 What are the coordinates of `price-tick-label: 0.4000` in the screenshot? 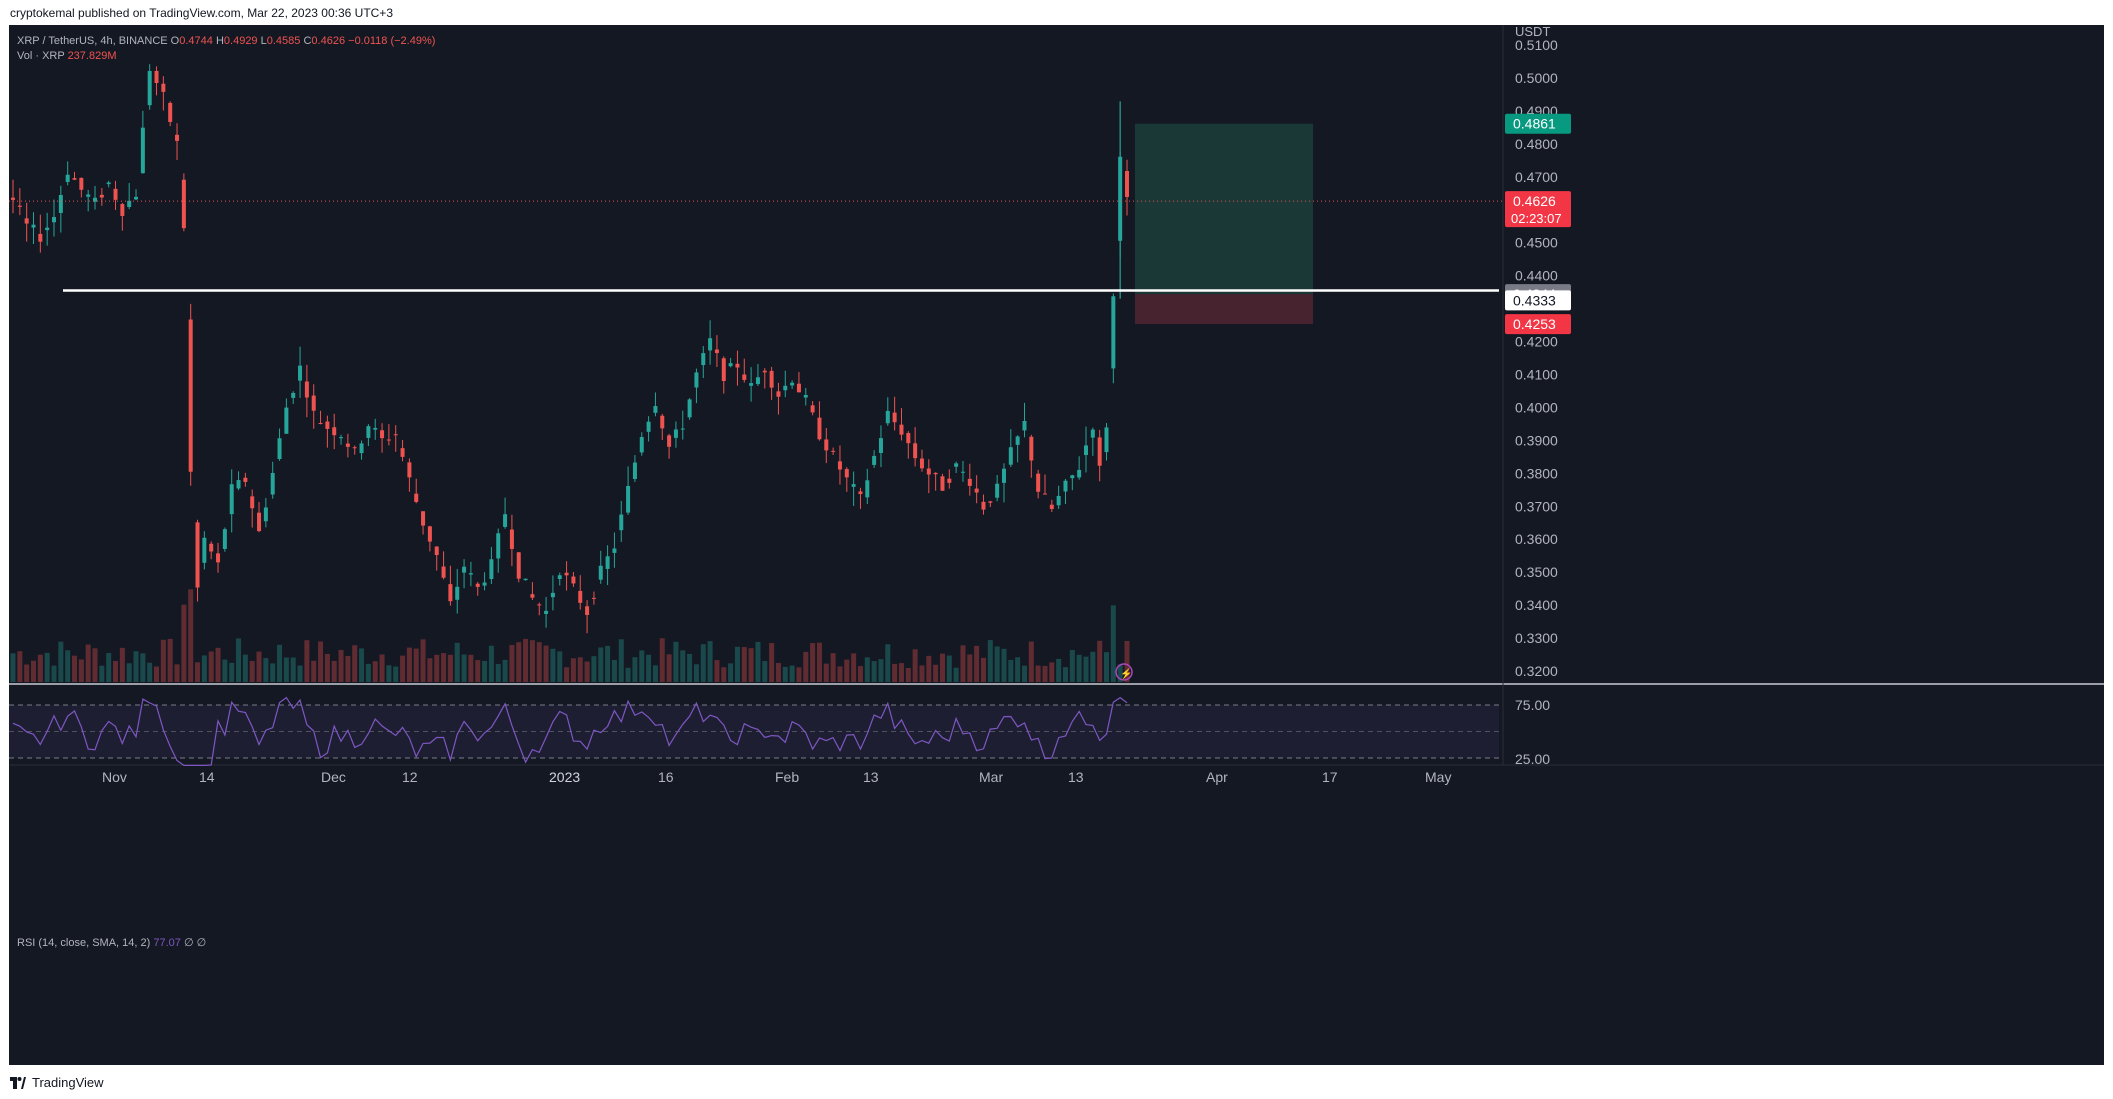 It's located at (1536, 407).